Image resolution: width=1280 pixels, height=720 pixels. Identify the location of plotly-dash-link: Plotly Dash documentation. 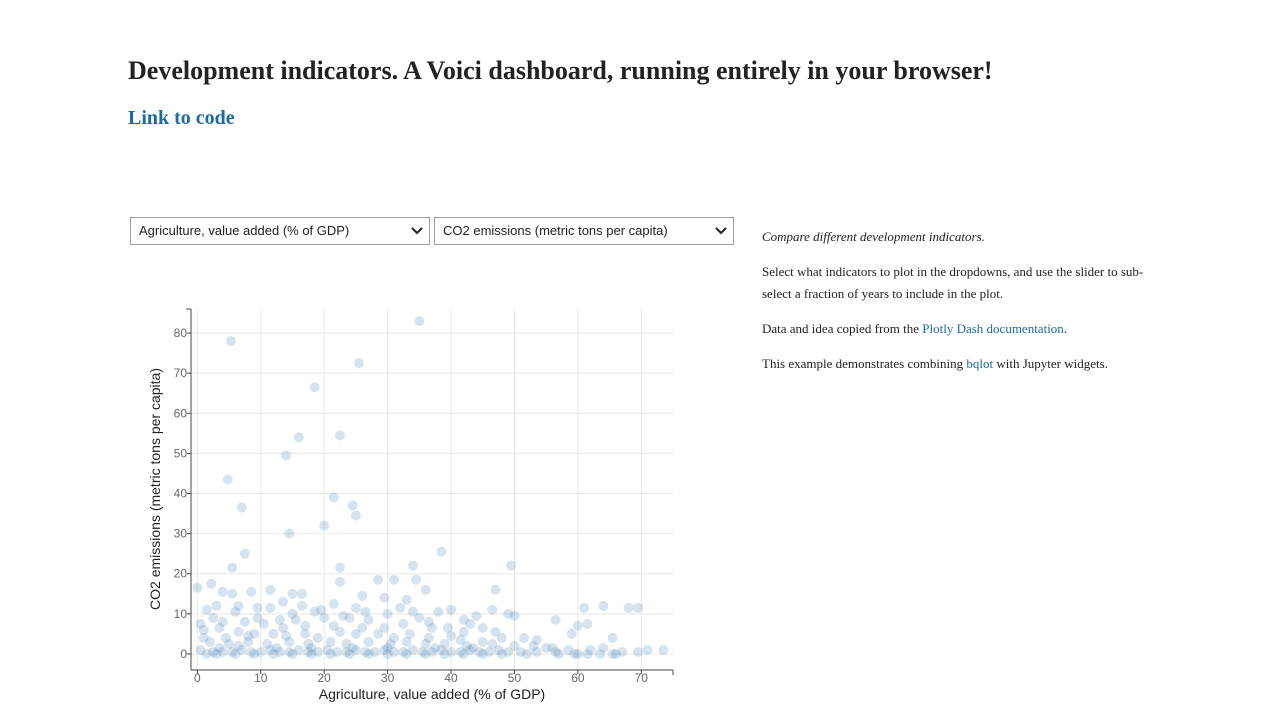
(993, 328).